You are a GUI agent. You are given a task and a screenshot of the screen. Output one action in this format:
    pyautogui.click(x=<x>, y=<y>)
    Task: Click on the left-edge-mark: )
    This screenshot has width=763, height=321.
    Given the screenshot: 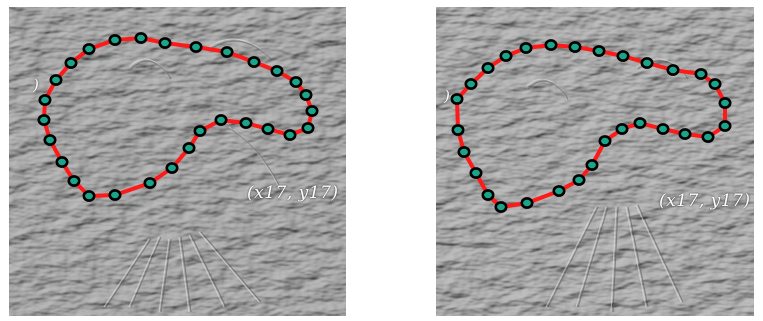 What is the action you would take?
    pyautogui.click(x=36, y=85)
    